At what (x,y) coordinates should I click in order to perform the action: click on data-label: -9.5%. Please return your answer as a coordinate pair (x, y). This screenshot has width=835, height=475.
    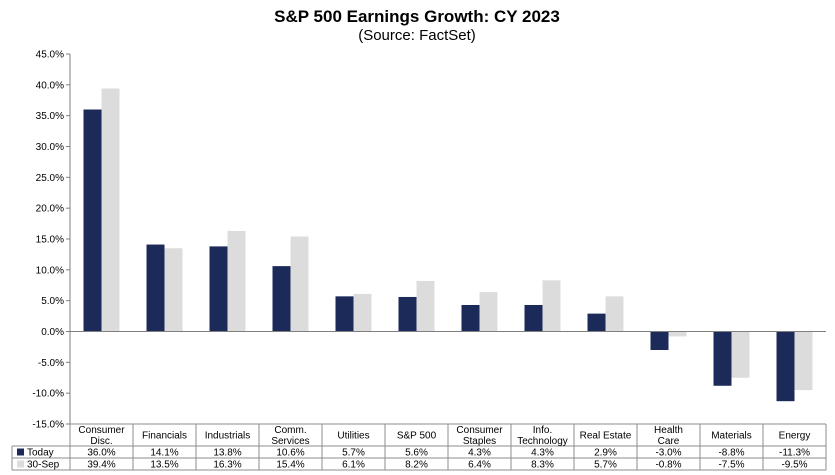
    Looking at the image, I should click on (794, 465).